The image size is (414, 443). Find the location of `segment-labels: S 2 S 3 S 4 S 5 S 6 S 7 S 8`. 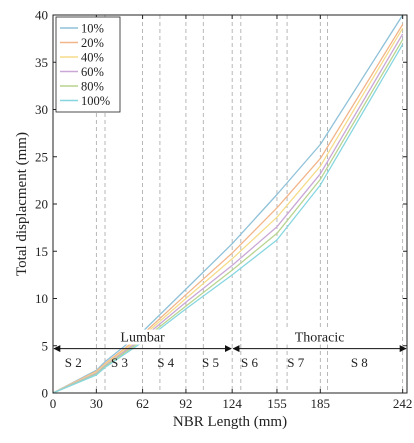

segment-labels: S 2 S 3 S 4 S 5 S 6 S 7 S 8 is located at coordinates (216, 362).